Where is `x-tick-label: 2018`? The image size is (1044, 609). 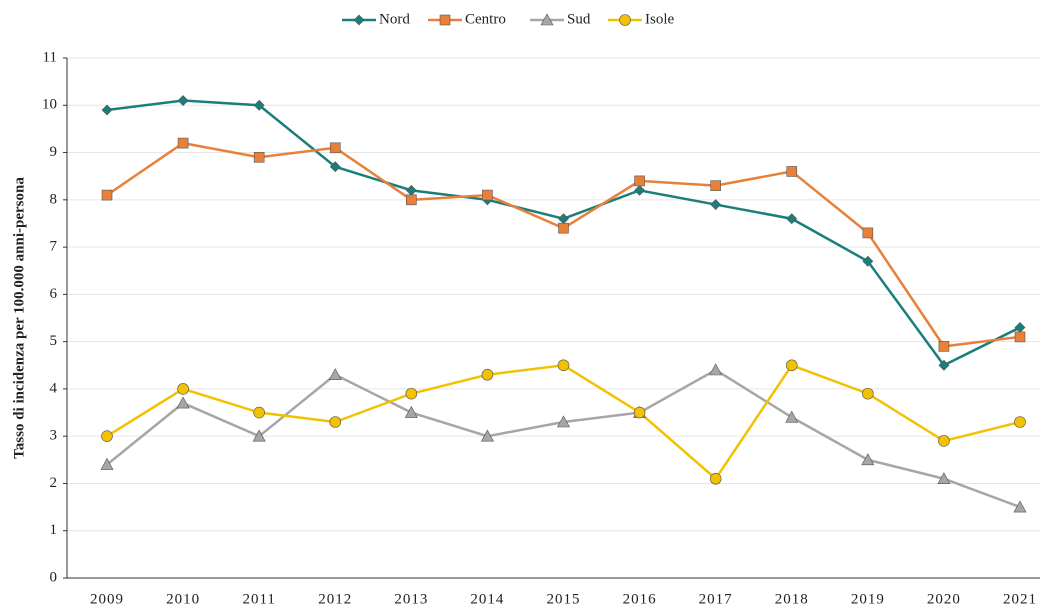 x-tick-label: 2018 is located at coordinates (792, 599).